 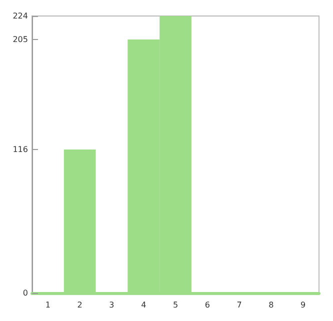 What do you see at coordinates (239, 305) in the screenshot?
I see `x-tick-label: 7` at bounding box center [239, 305].